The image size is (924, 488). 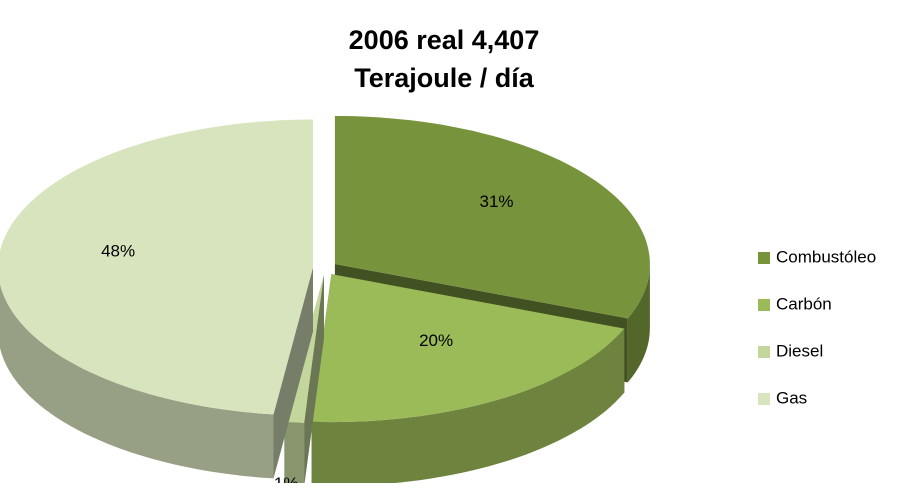 What do you see at coordinates (293, 373) in the screenshot?
I see `slice-side` at bounding box center [293, 373].